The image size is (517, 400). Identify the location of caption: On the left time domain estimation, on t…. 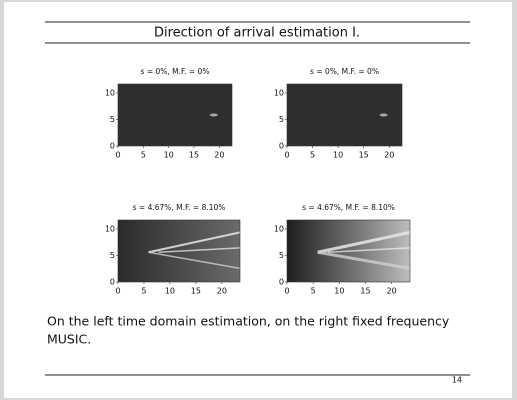
(248, 321).